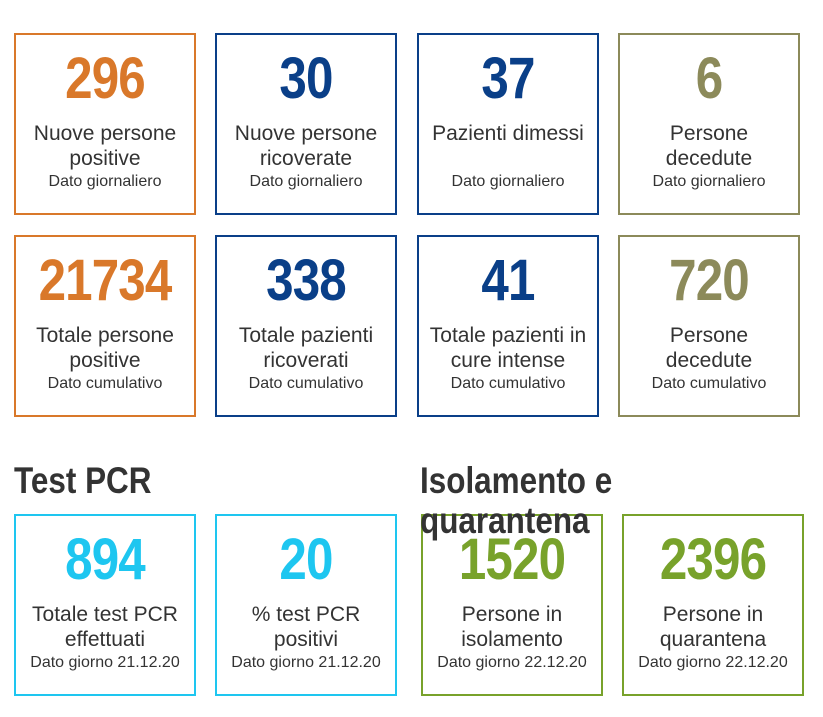  I want to click on stat-label: Persone in quarantena, so click(713, 627).